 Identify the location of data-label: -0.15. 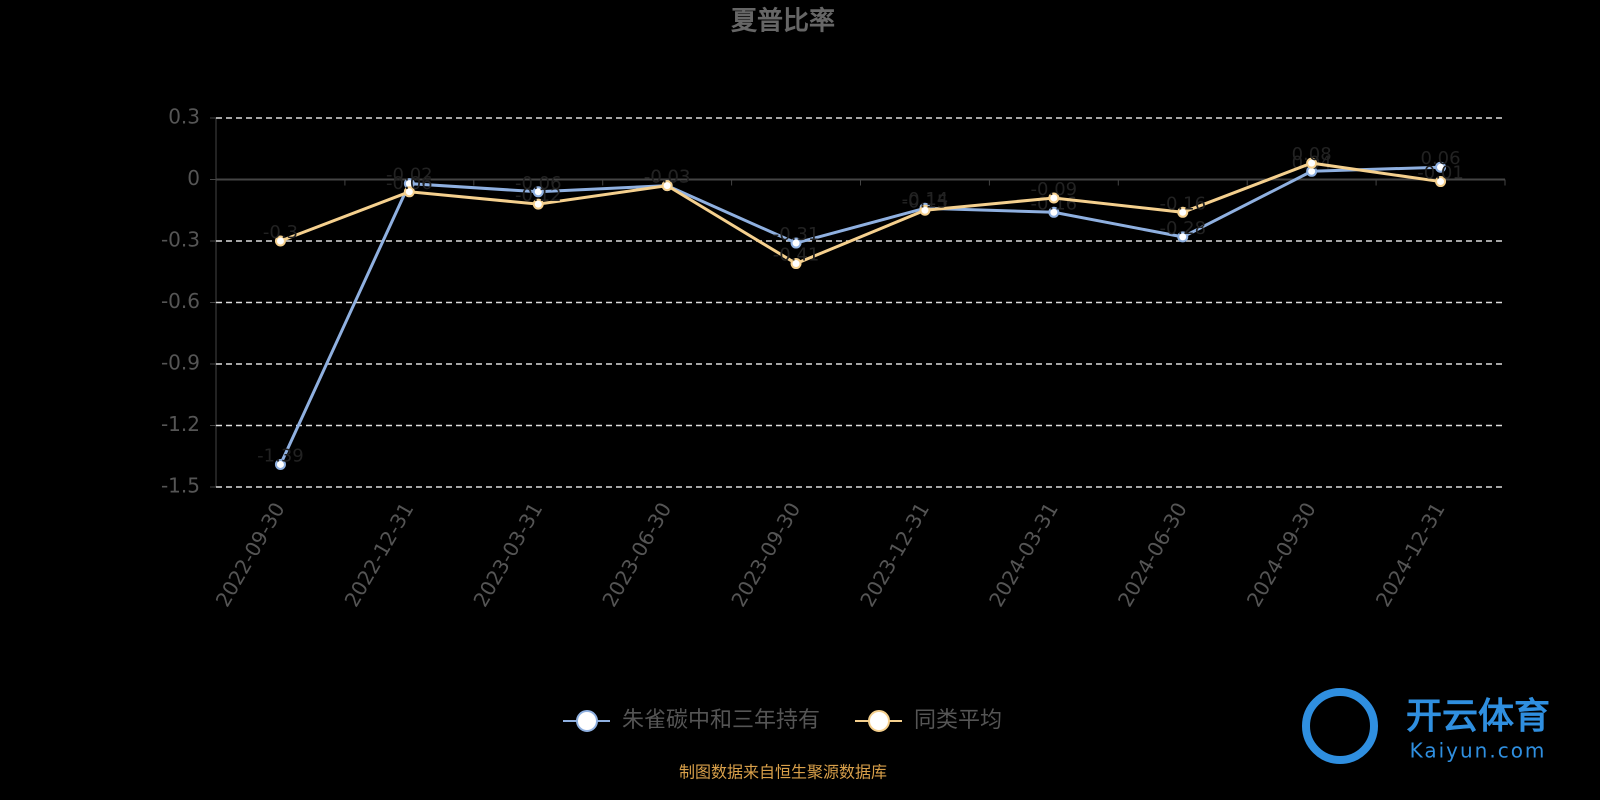
(925, 201).